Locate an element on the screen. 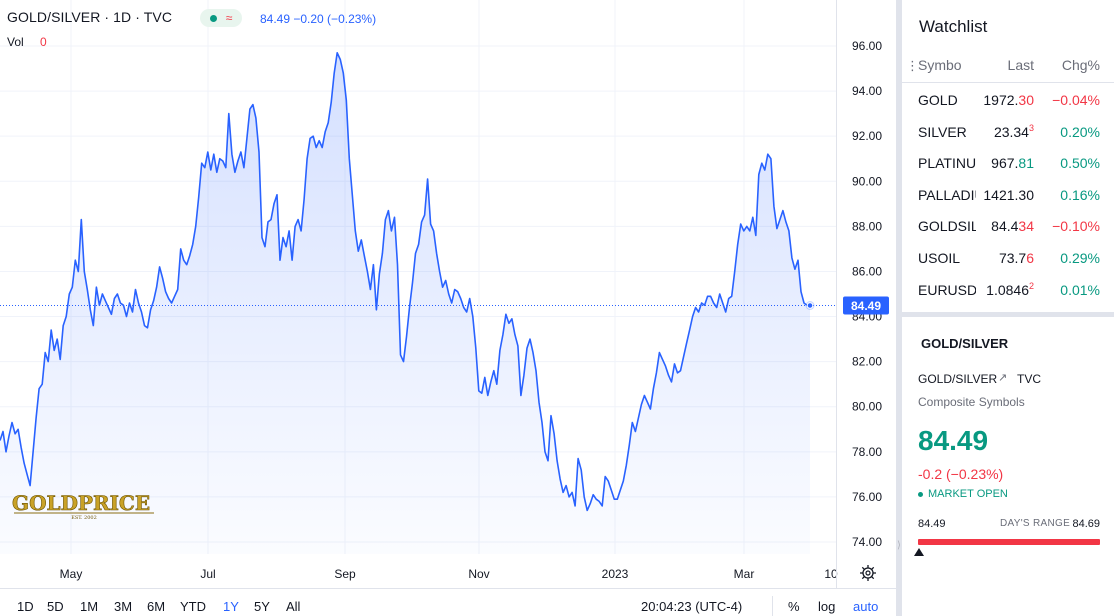  x-axis-tick-label: 2023 is located at coordinates (615, 574).